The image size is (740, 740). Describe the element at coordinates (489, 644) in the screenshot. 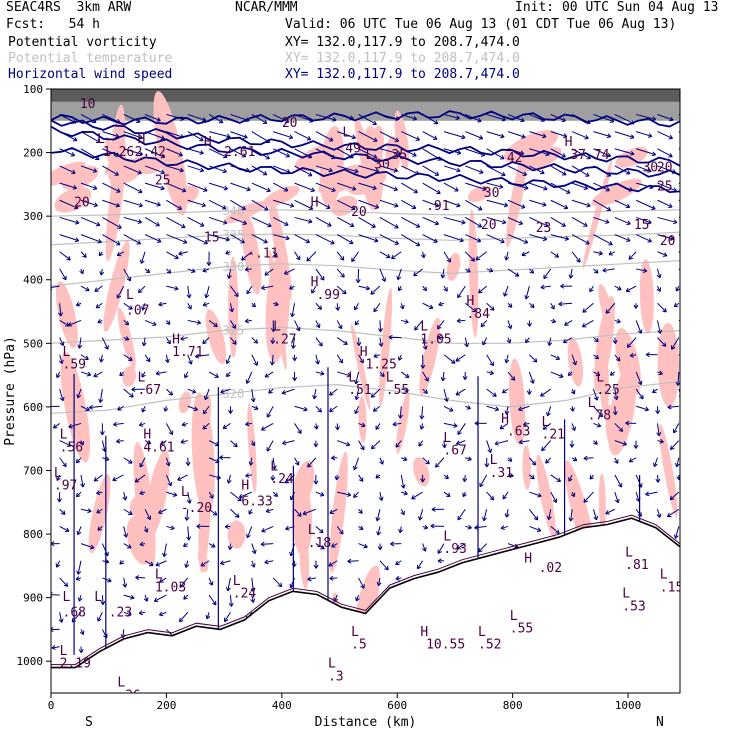

I see `contour-label: .52` at that location.